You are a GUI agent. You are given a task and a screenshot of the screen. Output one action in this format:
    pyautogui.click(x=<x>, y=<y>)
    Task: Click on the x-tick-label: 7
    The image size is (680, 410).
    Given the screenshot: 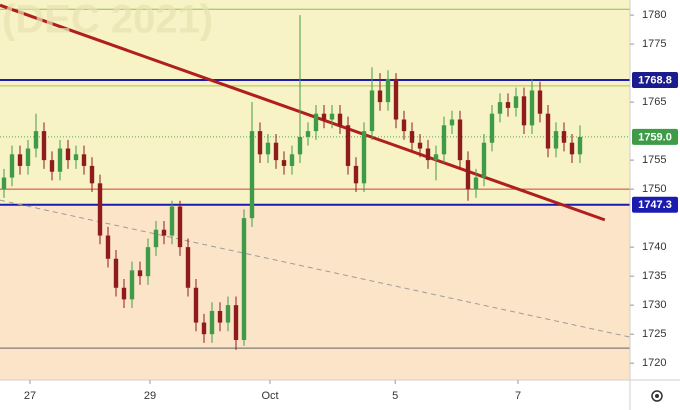 What is the action you would take?
    pyautogui.click(x=518, y=396)
    